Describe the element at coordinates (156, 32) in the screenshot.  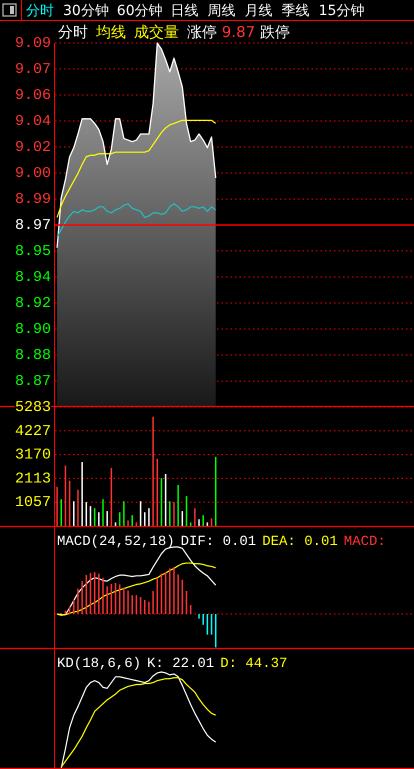
I see `chart-title: 成交量` at that location.